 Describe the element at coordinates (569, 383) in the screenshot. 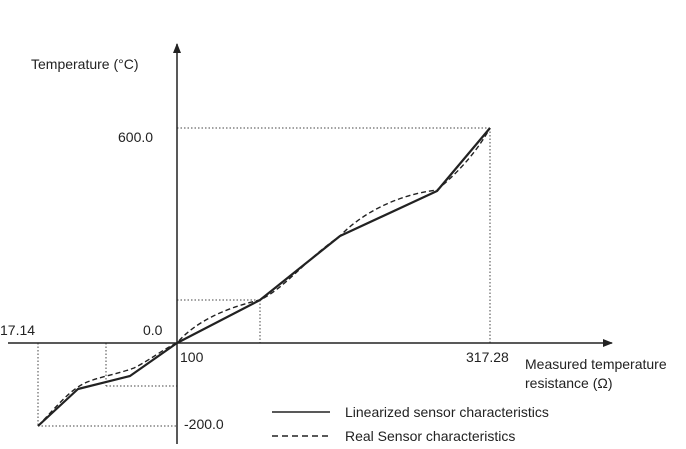

I see `x-axis-label-line2: resistance (Ω)` at that location.